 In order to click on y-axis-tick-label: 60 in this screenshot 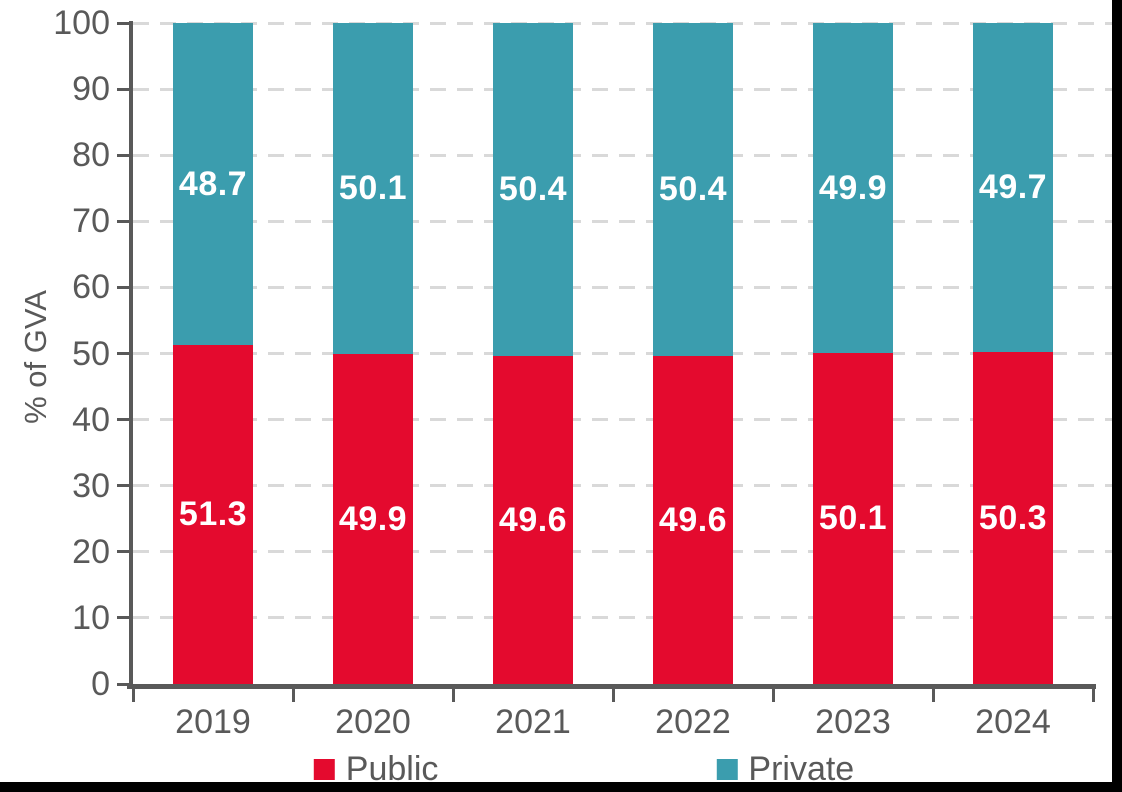, I will do `click(91, 287)`.